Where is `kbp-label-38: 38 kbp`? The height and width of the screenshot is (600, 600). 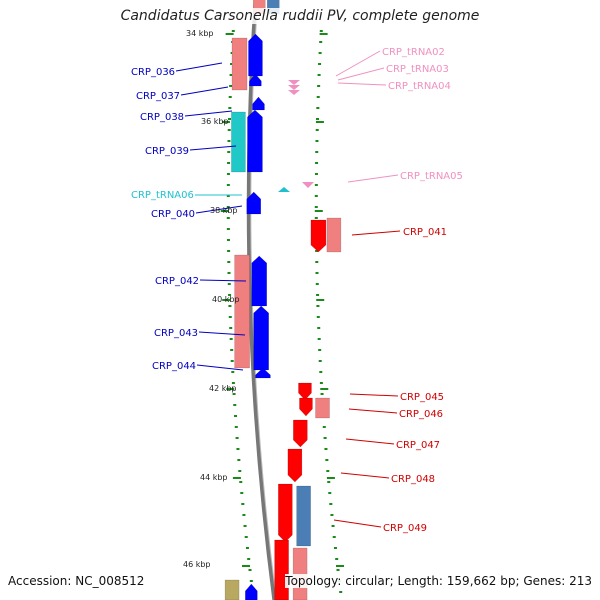 kbp-label-38: 38 kbp is located at coordinates (224, 210).